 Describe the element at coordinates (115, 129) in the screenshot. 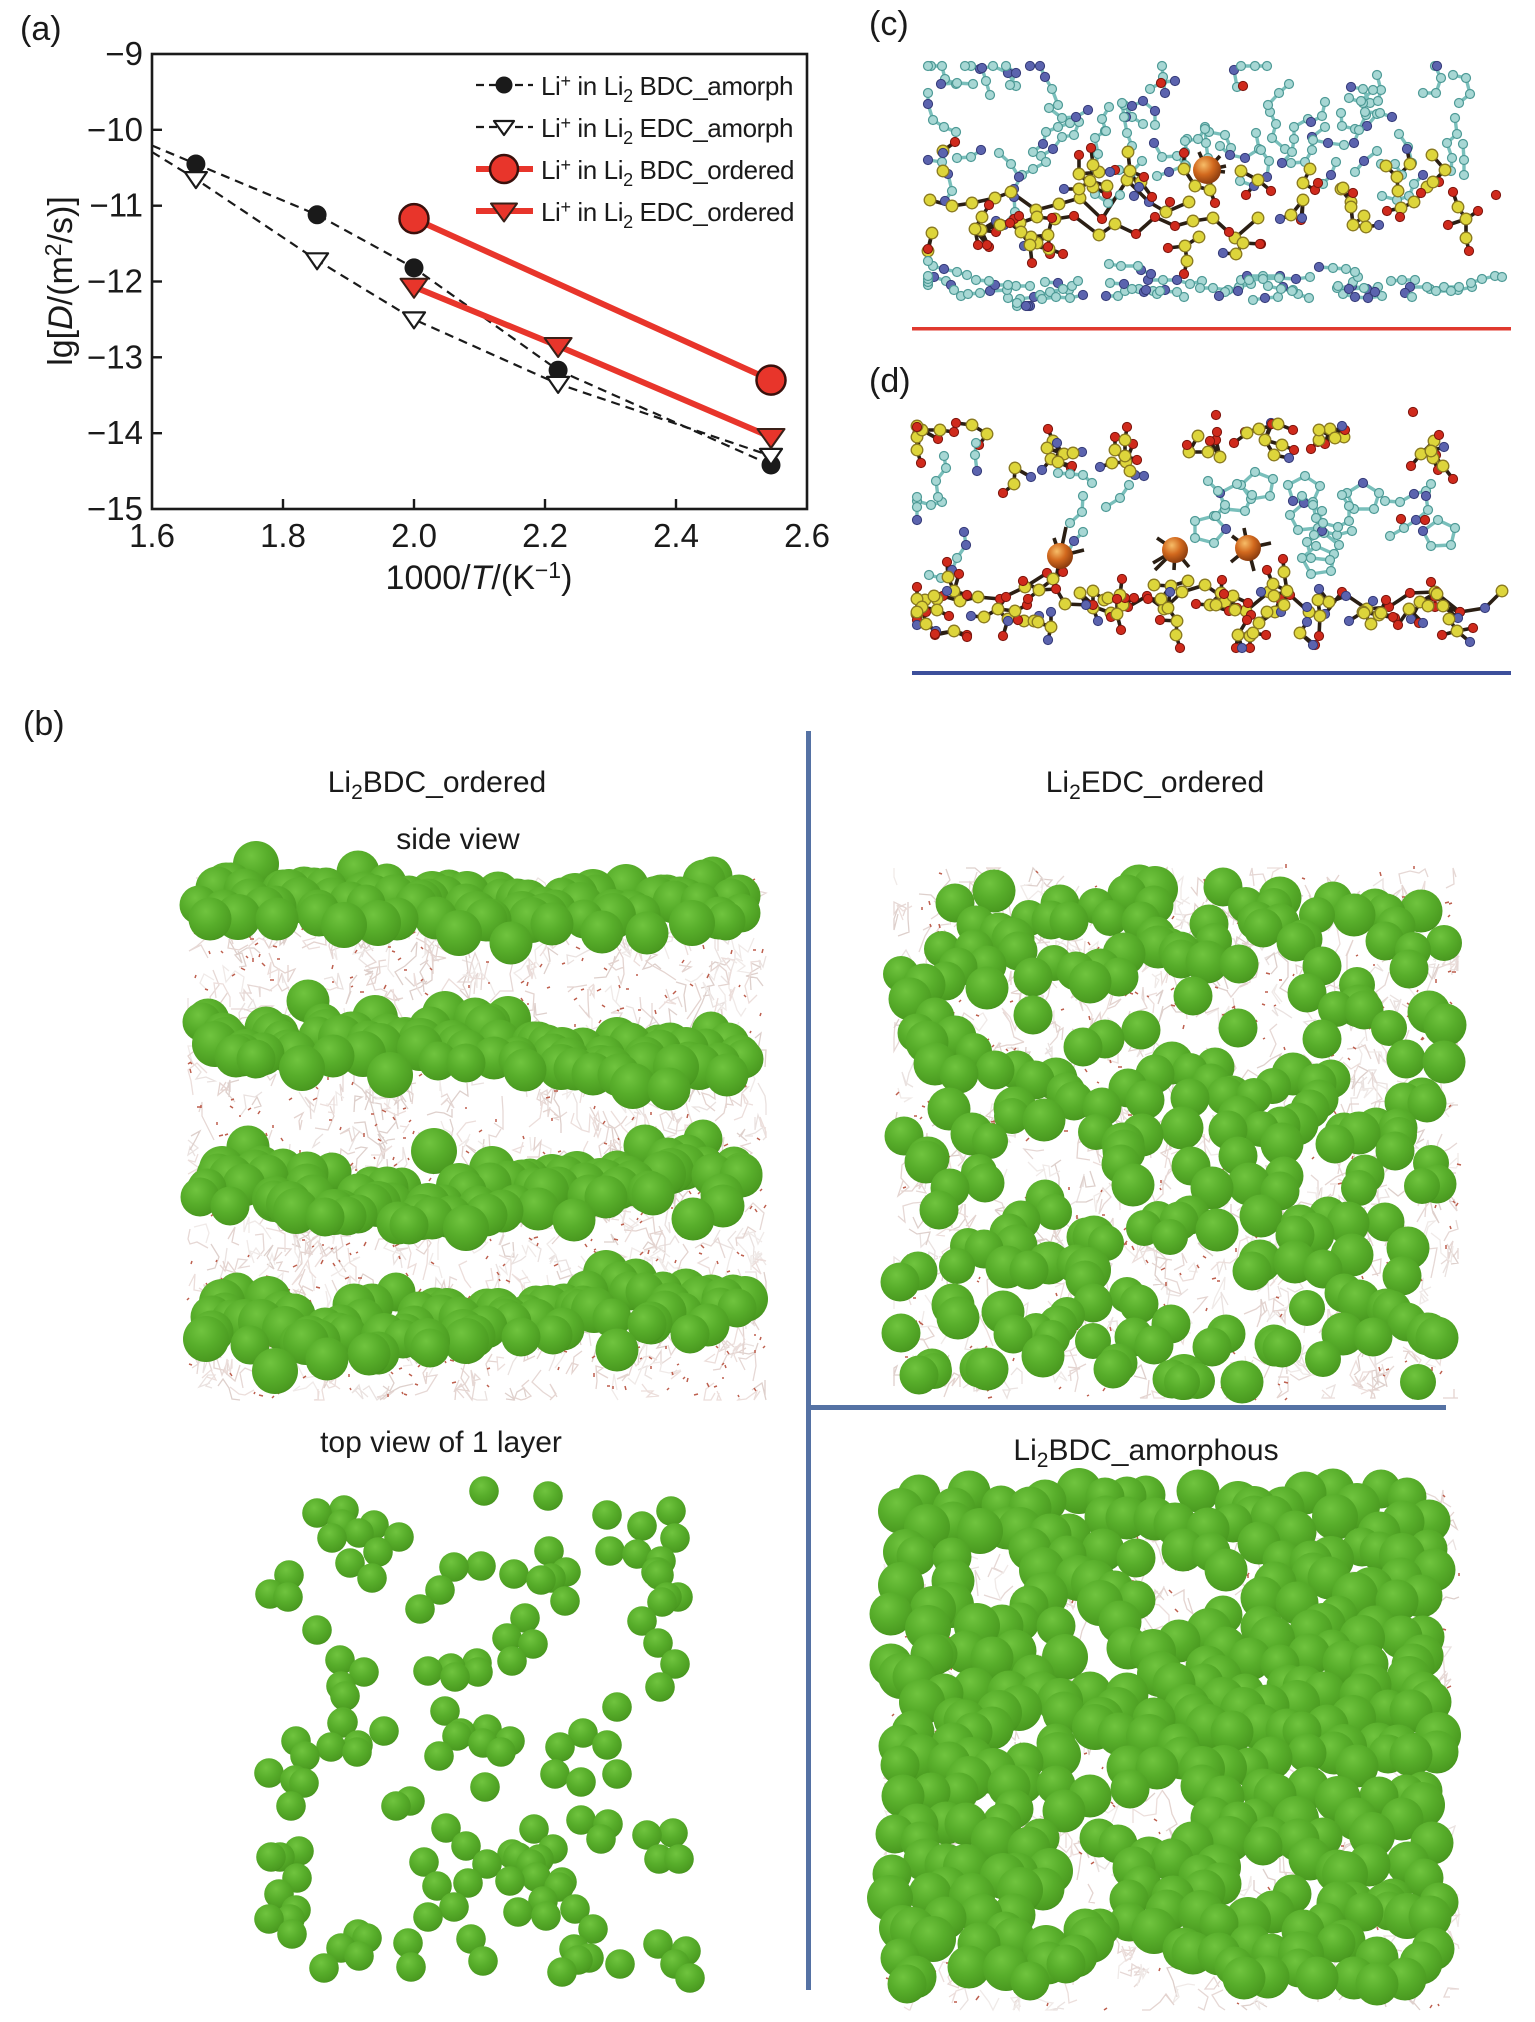

I see `svg-text: −10` at that location.